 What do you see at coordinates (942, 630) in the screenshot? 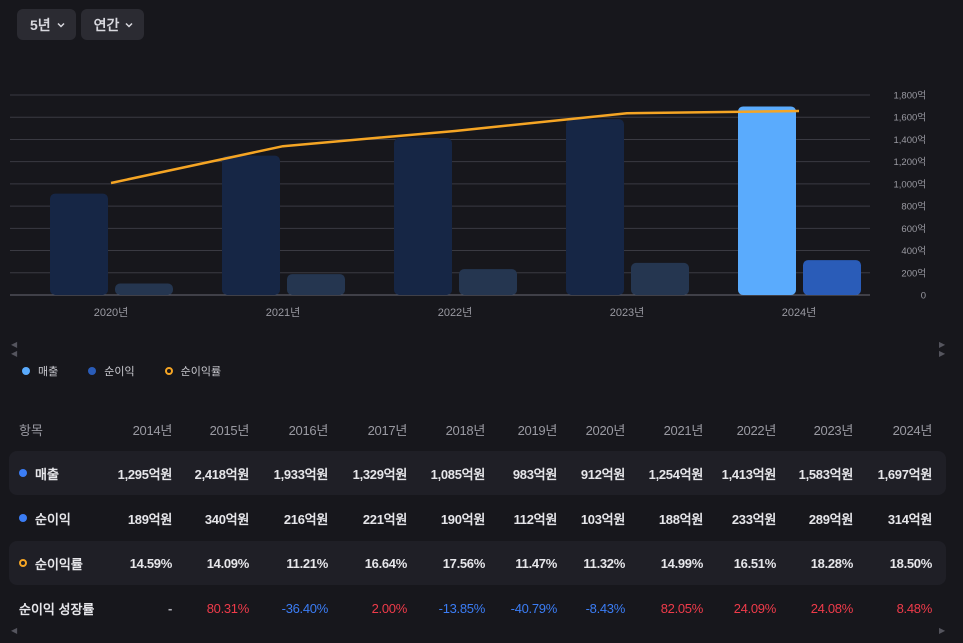
I see `table-scroll-right-icon: ▶` at bounding box center [942, 630].